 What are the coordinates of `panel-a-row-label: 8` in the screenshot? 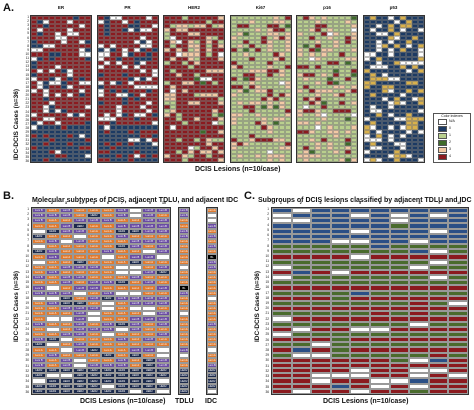 It's located at (28, 45).